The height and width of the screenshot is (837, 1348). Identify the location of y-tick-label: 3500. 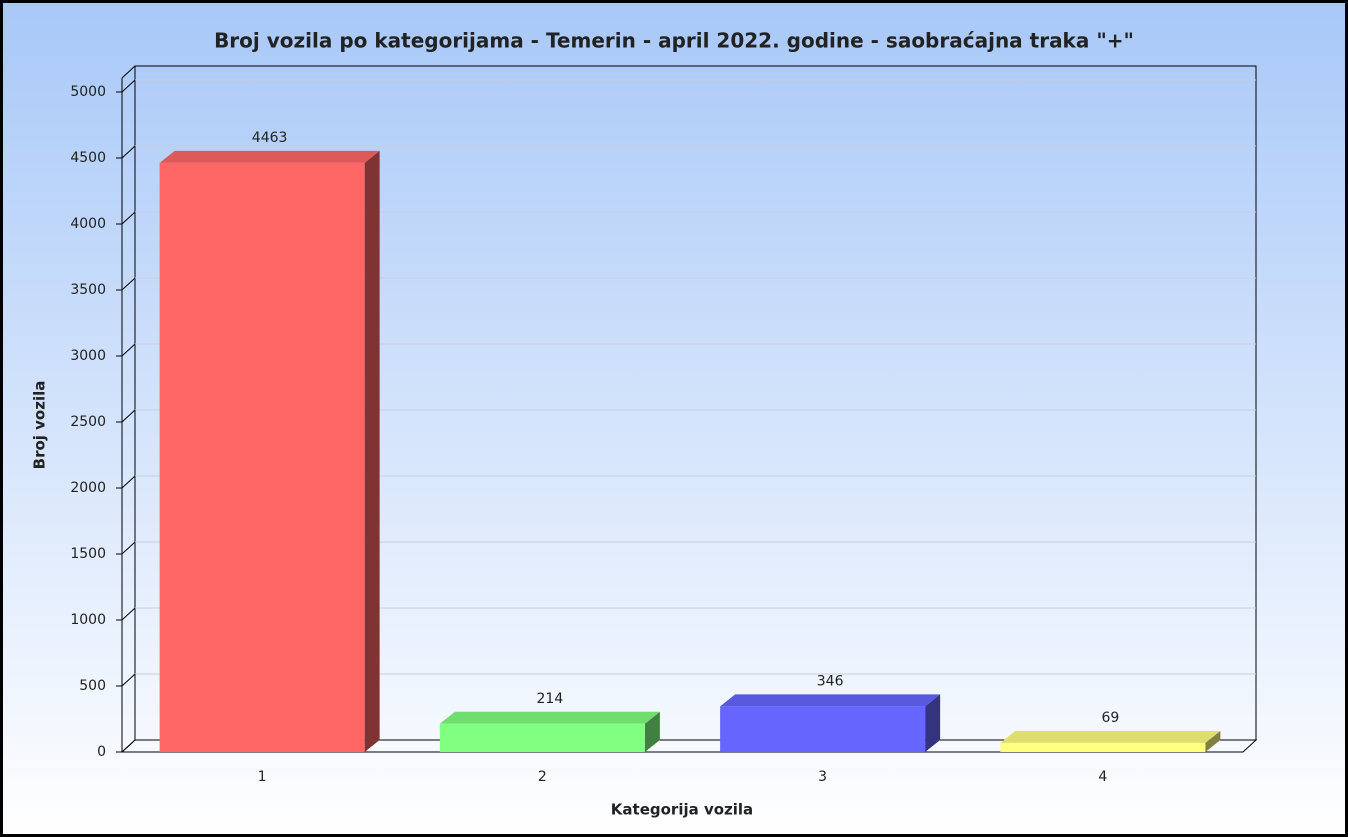
(88, 290).